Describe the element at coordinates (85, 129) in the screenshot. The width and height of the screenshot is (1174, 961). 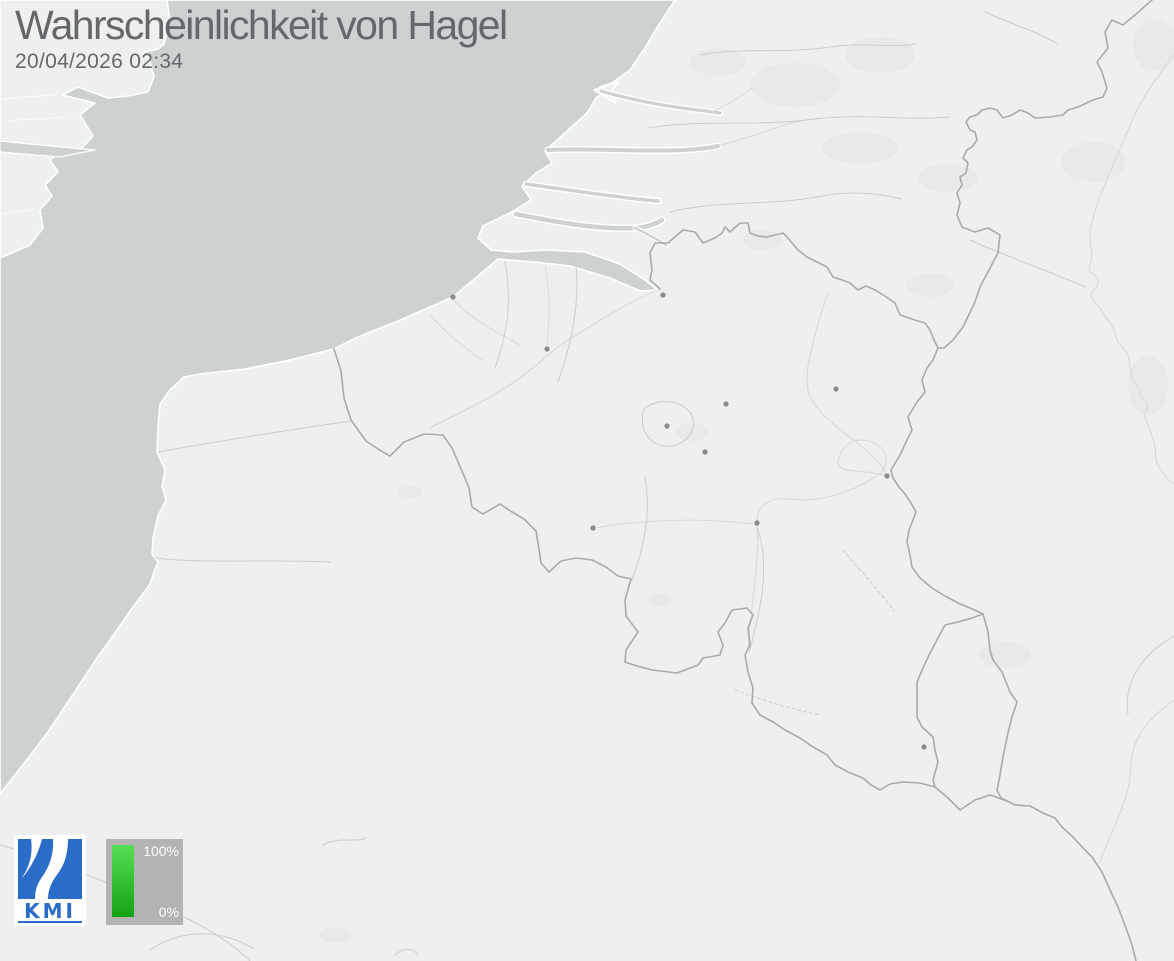
I see `england` at that location.